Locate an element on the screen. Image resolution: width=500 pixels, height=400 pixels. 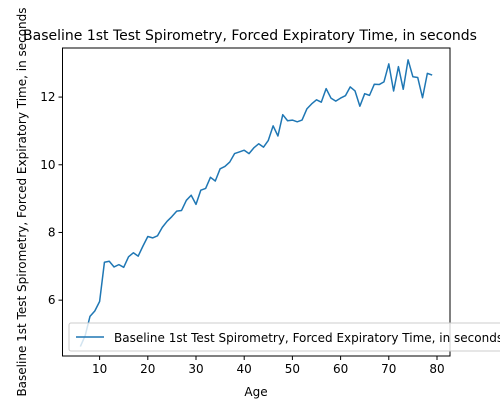
y-tick-label: 10 is located at coordinates (47, 165).